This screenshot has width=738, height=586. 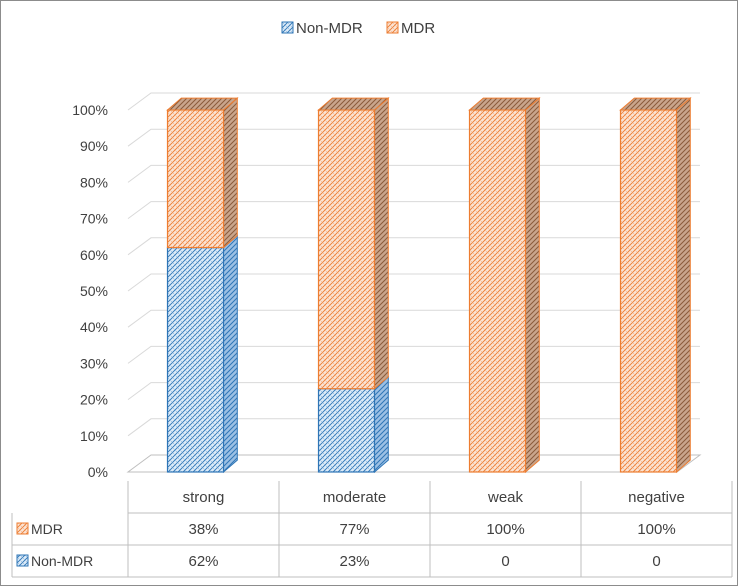 I want to click on y-tick-label: 80%, so click(x=94, y=182).